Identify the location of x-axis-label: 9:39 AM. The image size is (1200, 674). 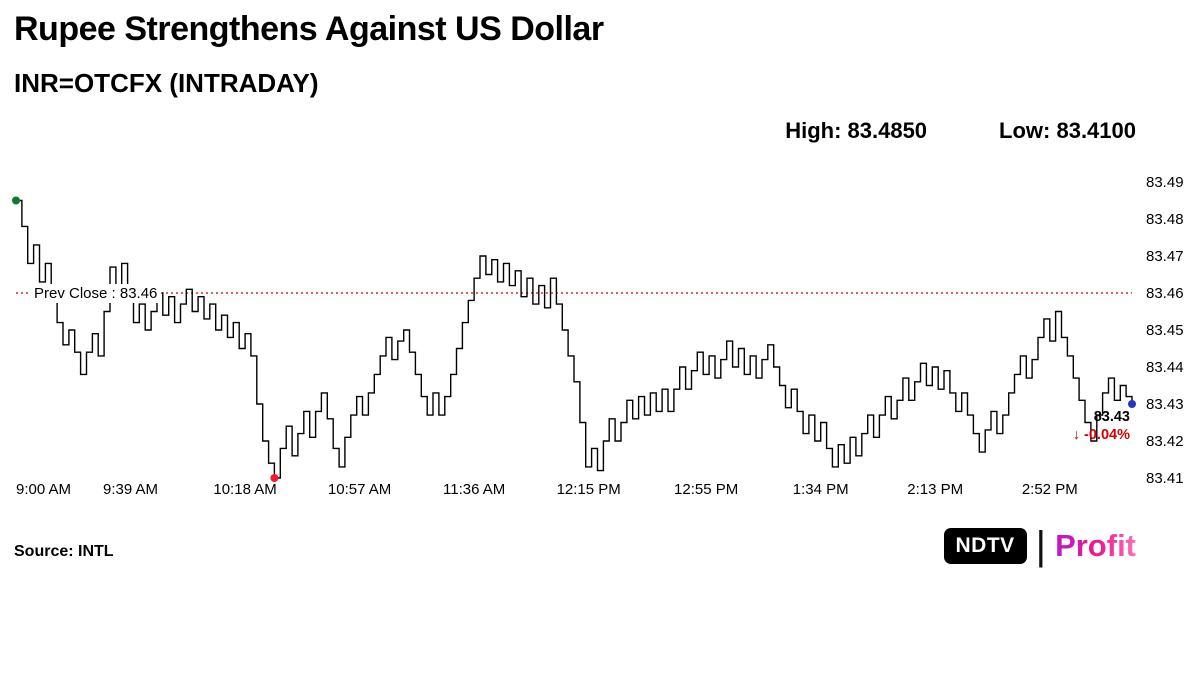
(130, 489).